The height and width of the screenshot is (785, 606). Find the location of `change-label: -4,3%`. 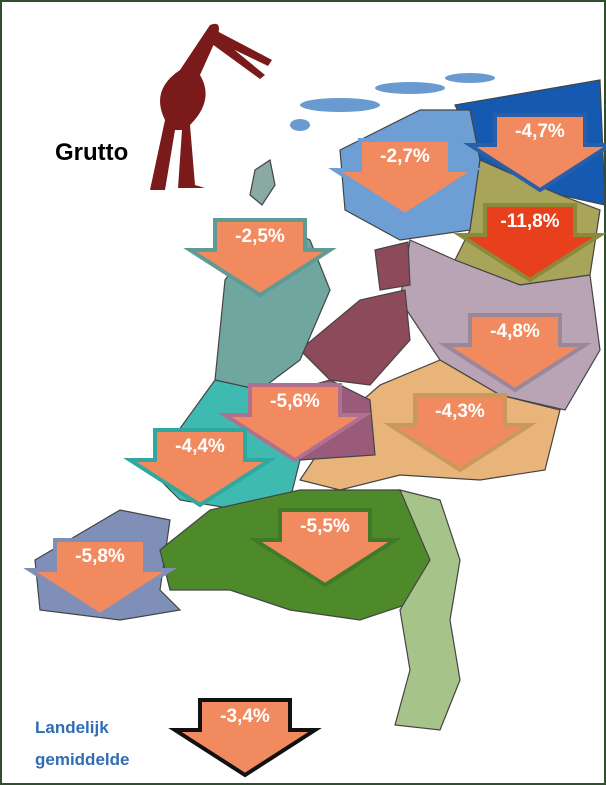

change-label: -4,3% is located at coordinates (460, 411).